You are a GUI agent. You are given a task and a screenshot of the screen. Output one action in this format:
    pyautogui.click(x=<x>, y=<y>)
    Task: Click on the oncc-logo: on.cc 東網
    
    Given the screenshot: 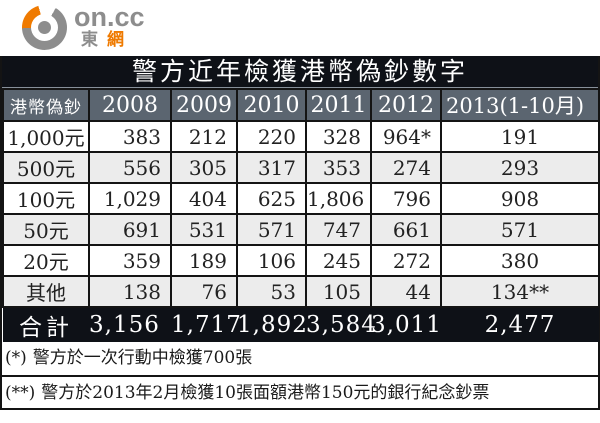 What is the action you would take?
    pyautogui.click(x=83, y=26)
    